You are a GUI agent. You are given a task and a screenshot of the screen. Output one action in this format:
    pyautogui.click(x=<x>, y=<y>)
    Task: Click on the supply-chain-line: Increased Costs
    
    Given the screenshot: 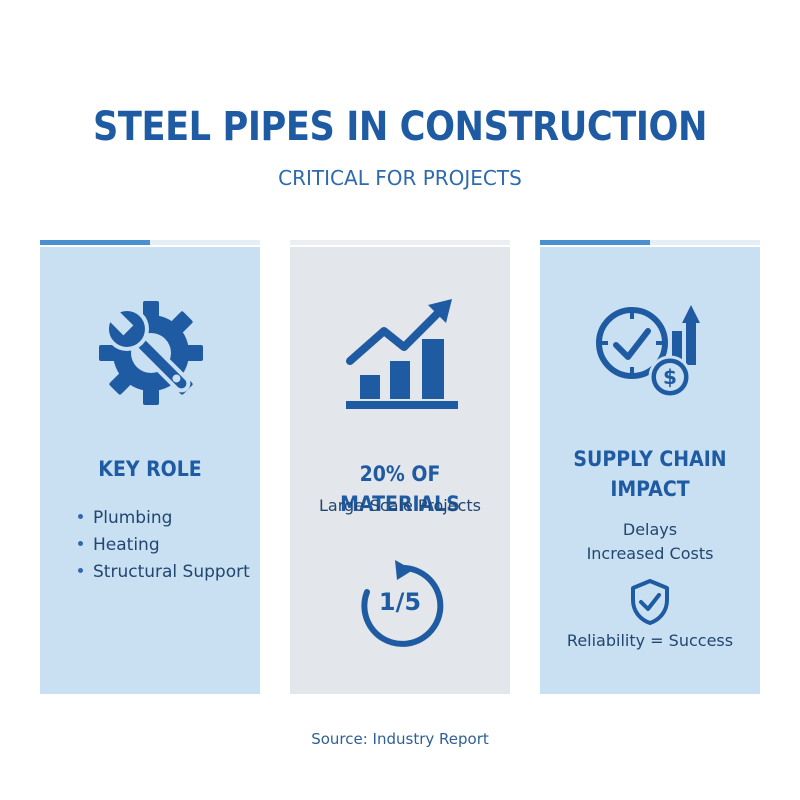 What is the action you would take?
    pyautogui.click(x=650, y=553)
    